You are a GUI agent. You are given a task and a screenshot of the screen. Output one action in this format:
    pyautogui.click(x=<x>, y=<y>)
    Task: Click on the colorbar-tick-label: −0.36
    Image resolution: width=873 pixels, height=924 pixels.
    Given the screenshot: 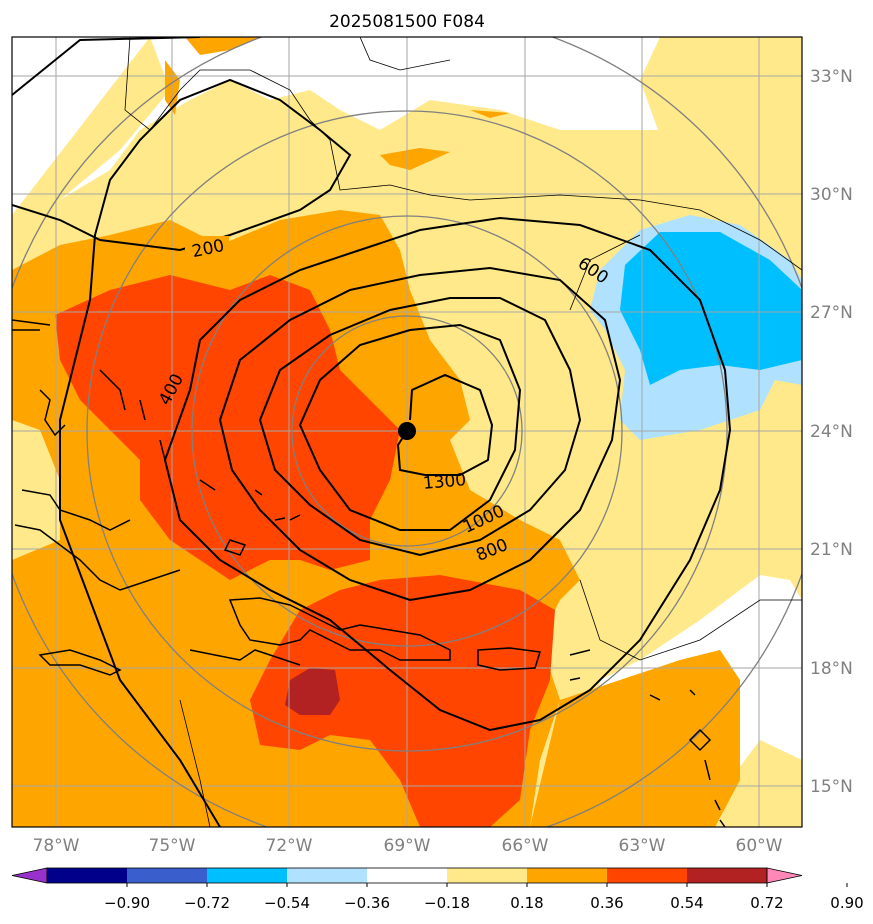 What is the action you would take?
    pyautogui.click(x=367, y=903)
    